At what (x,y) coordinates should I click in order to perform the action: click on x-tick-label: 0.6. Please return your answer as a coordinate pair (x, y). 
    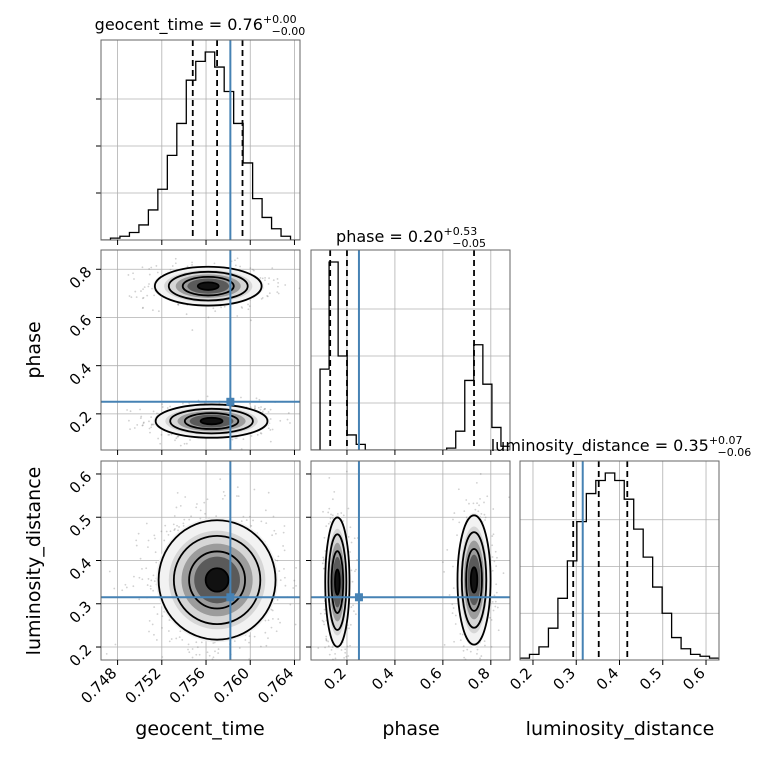
    Looking at the image, I should click on (694, 679).